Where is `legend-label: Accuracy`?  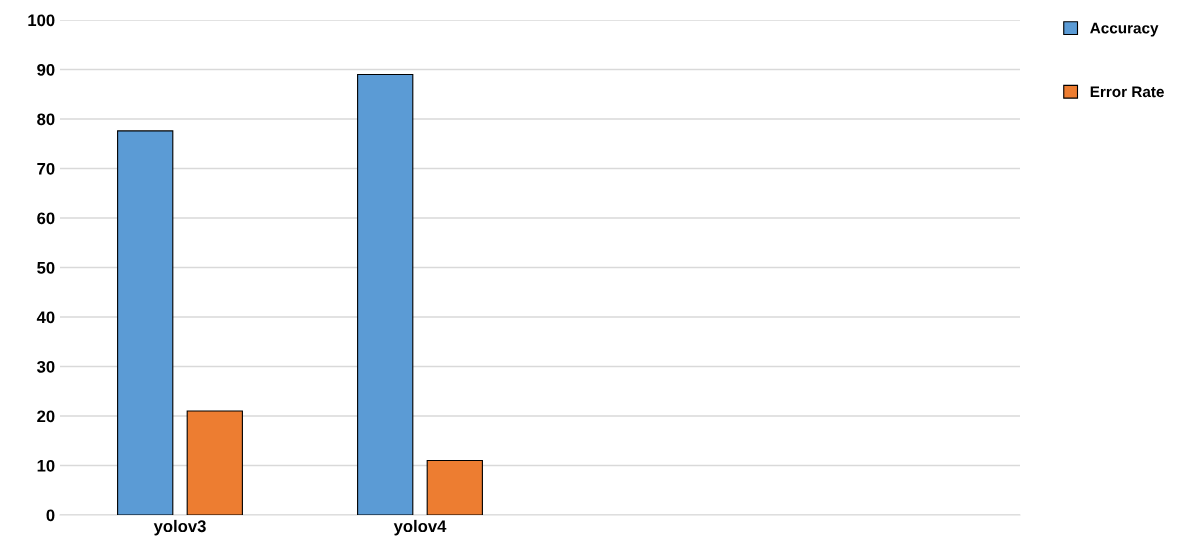 legend-label: Accuracy is located at coordinates (1124, 29).